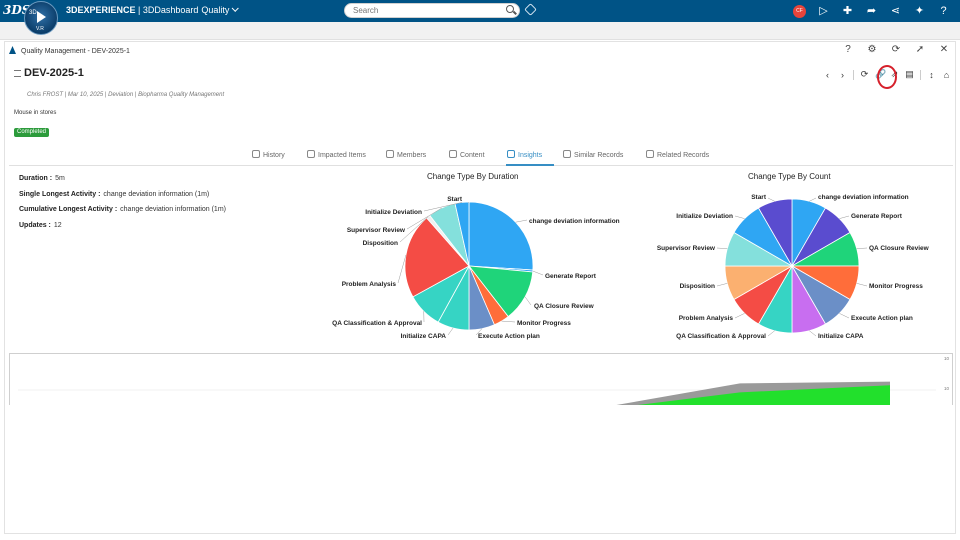  What do you see at coordinates (432, 10) in the screenshot?
I see `search-input` at bounding box center [432, 10].